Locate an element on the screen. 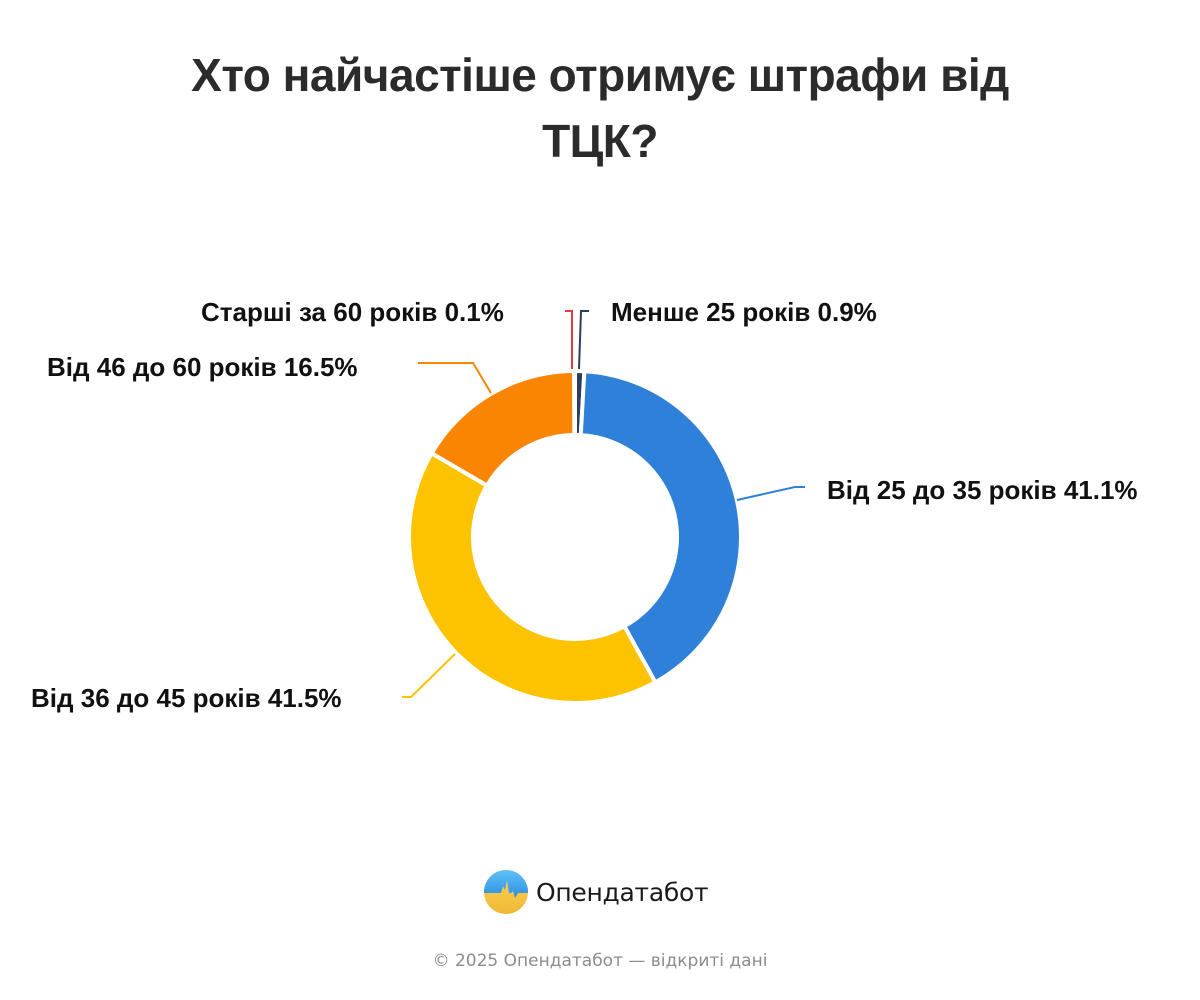  label-over-60: Старші за 60 років 0.1% is located at coordinates (352, 312).